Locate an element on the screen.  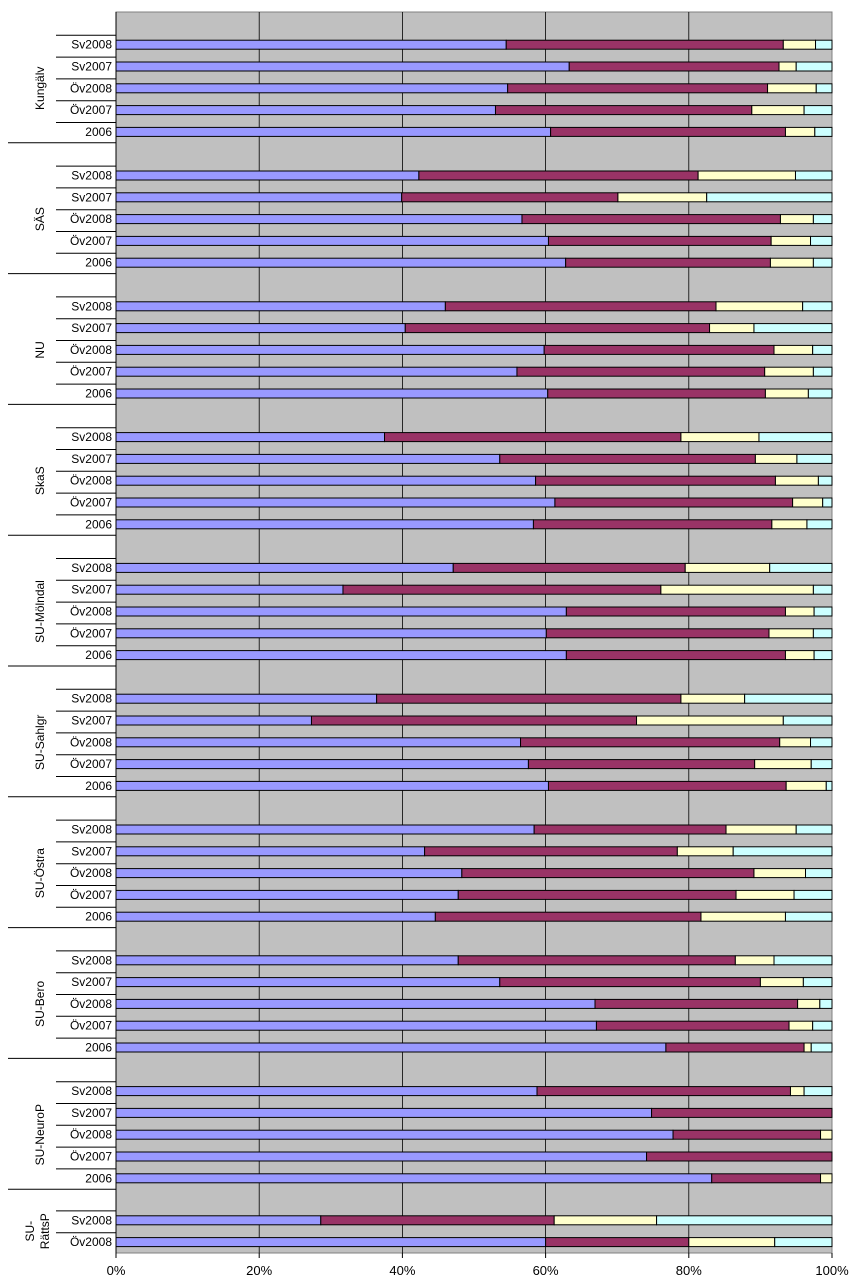
group-label: SU-Mölndal is located at coordinates (40, 611).